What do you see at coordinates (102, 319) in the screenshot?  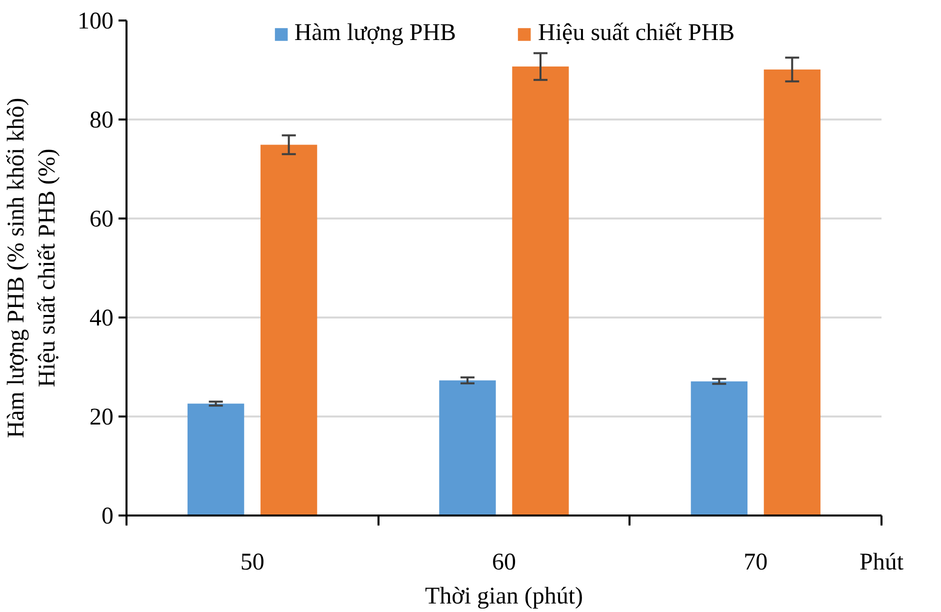 I see `y-tick-label: 40` at bounding box center [102, 319].